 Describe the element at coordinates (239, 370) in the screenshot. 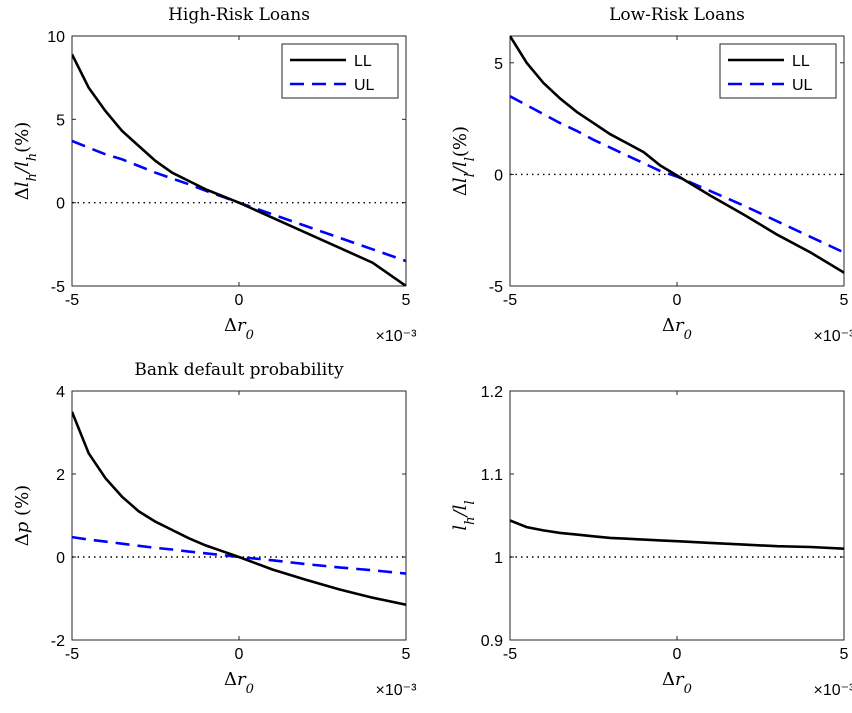

I see `chart-title: Bank default probability` at that location.